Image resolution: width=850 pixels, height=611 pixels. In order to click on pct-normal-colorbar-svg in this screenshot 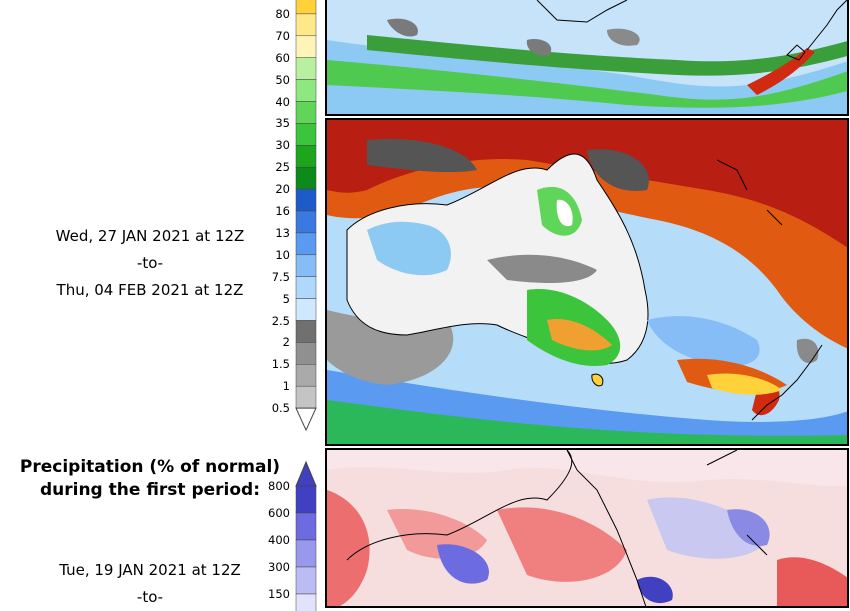, I will do `click(306, 535)`.